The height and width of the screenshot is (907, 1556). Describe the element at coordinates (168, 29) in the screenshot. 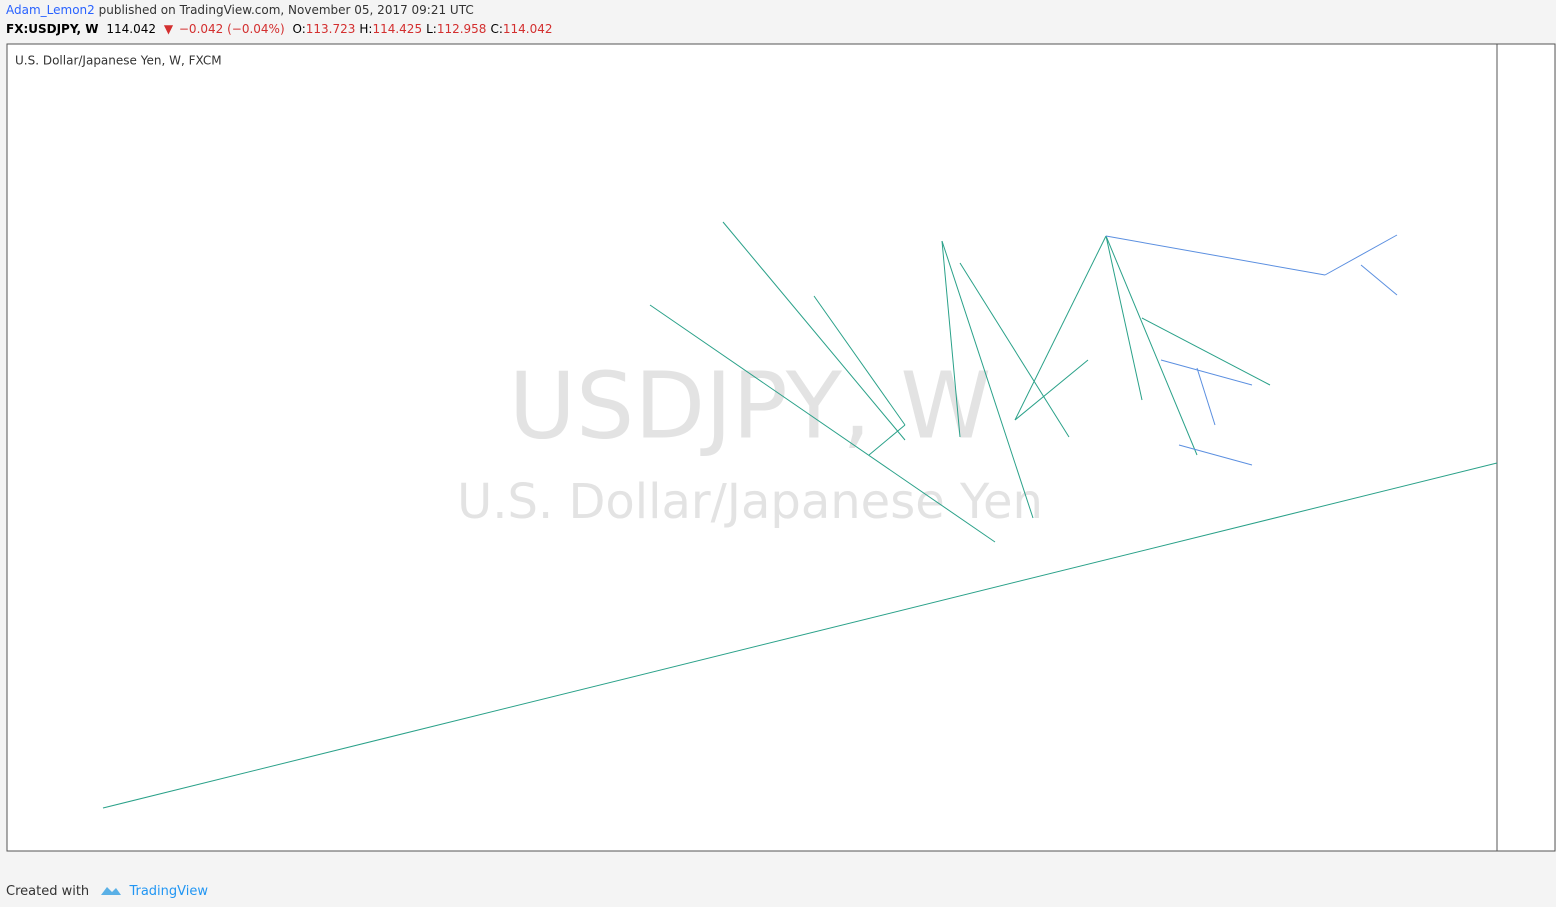

I see `arrow: ▼` at that location.